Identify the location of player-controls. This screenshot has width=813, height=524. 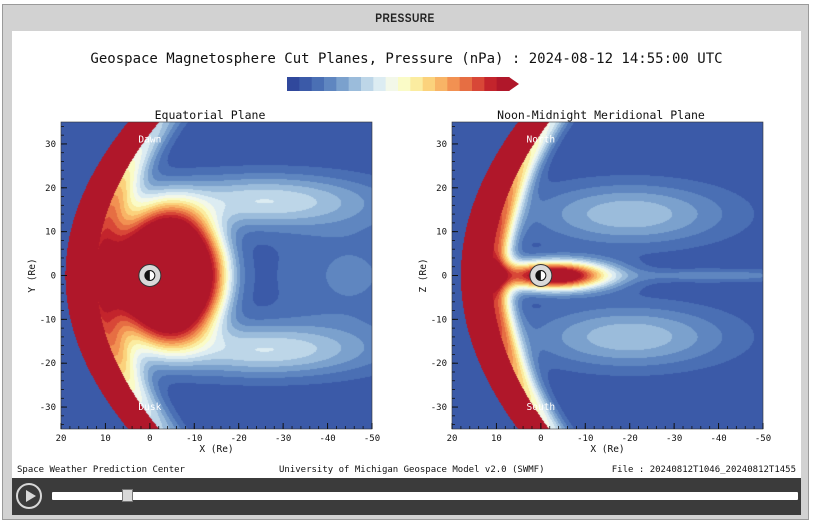
(406, 496).